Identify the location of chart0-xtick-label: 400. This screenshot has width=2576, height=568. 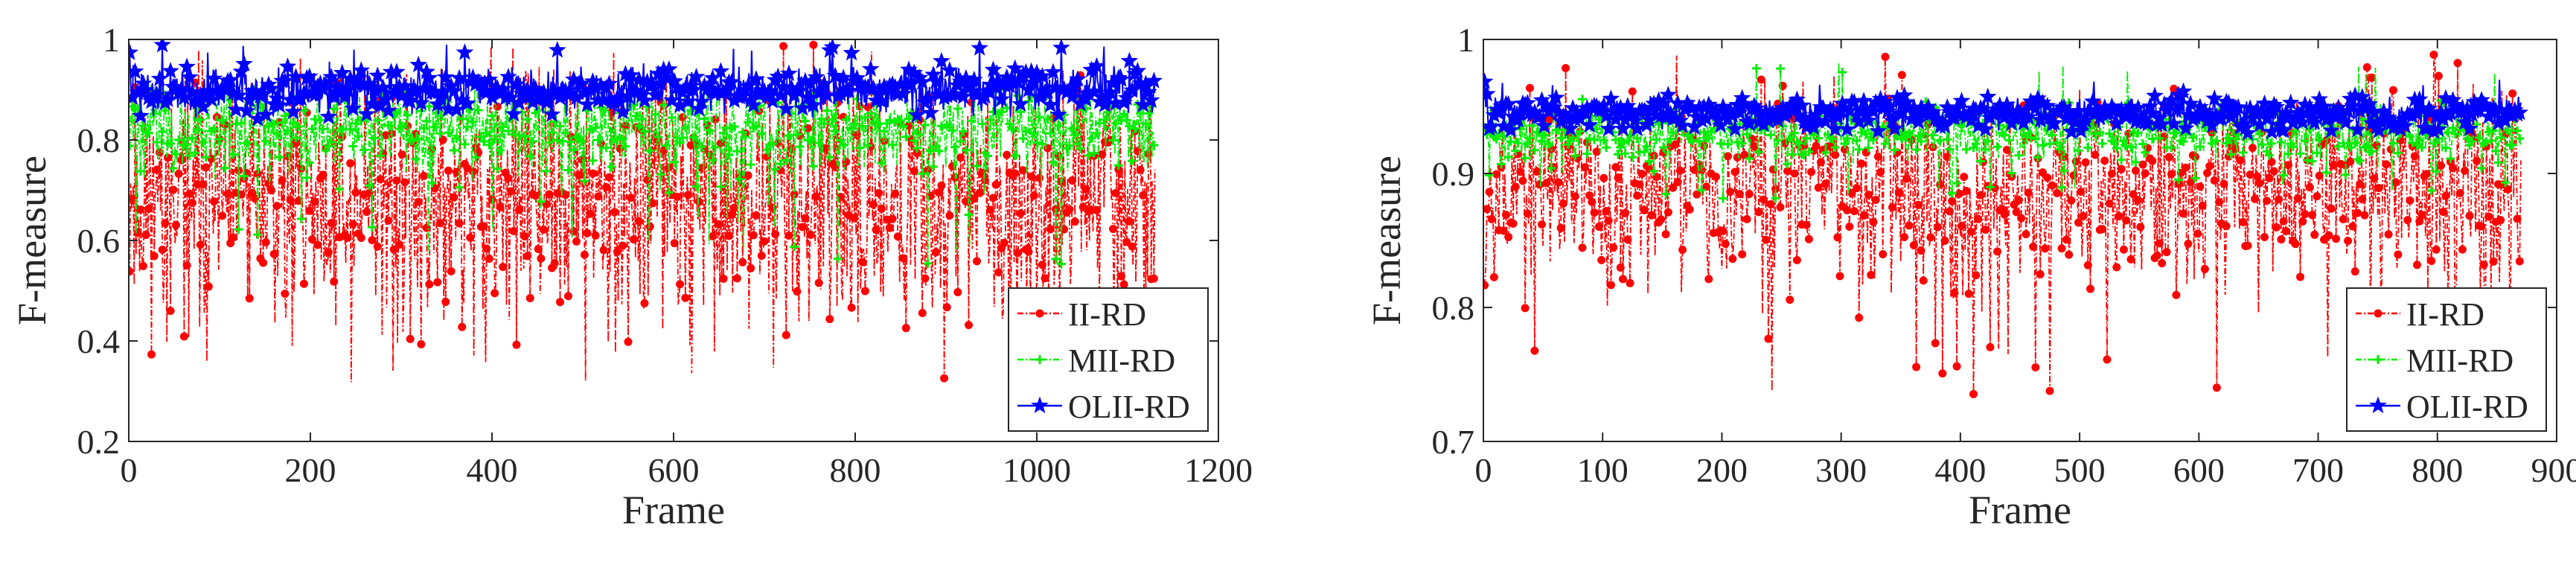
(492, 470).